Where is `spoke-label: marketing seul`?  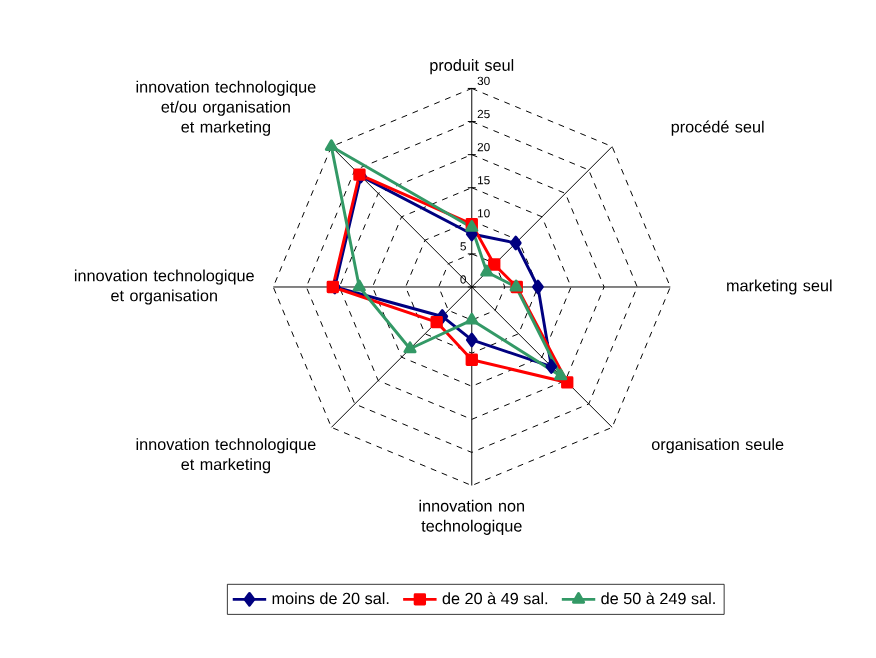 spoke-label: marketing seul is located at coordinates (779, 287).